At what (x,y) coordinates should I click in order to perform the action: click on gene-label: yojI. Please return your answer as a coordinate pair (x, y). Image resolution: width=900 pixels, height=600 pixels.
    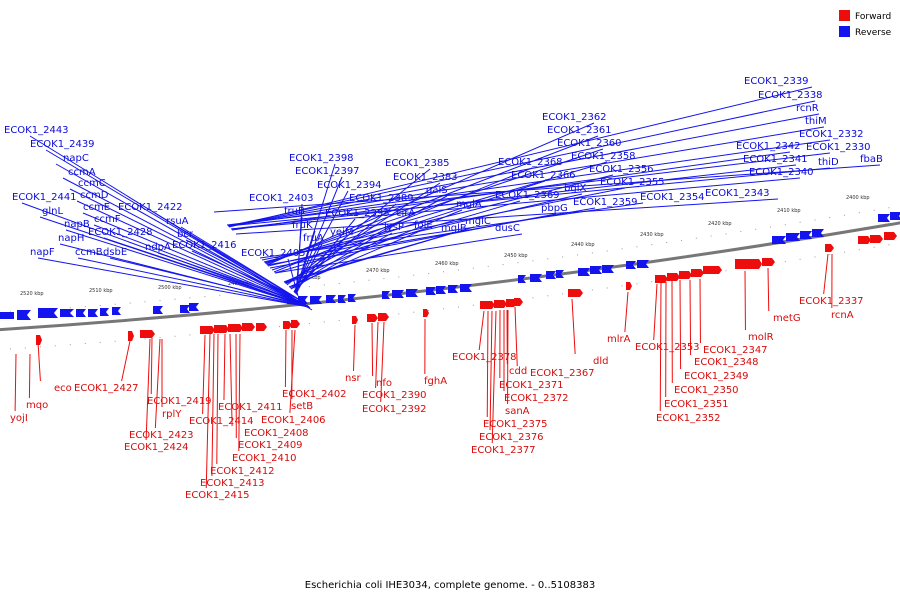
    Looking at the image, I should click on (19, 418).